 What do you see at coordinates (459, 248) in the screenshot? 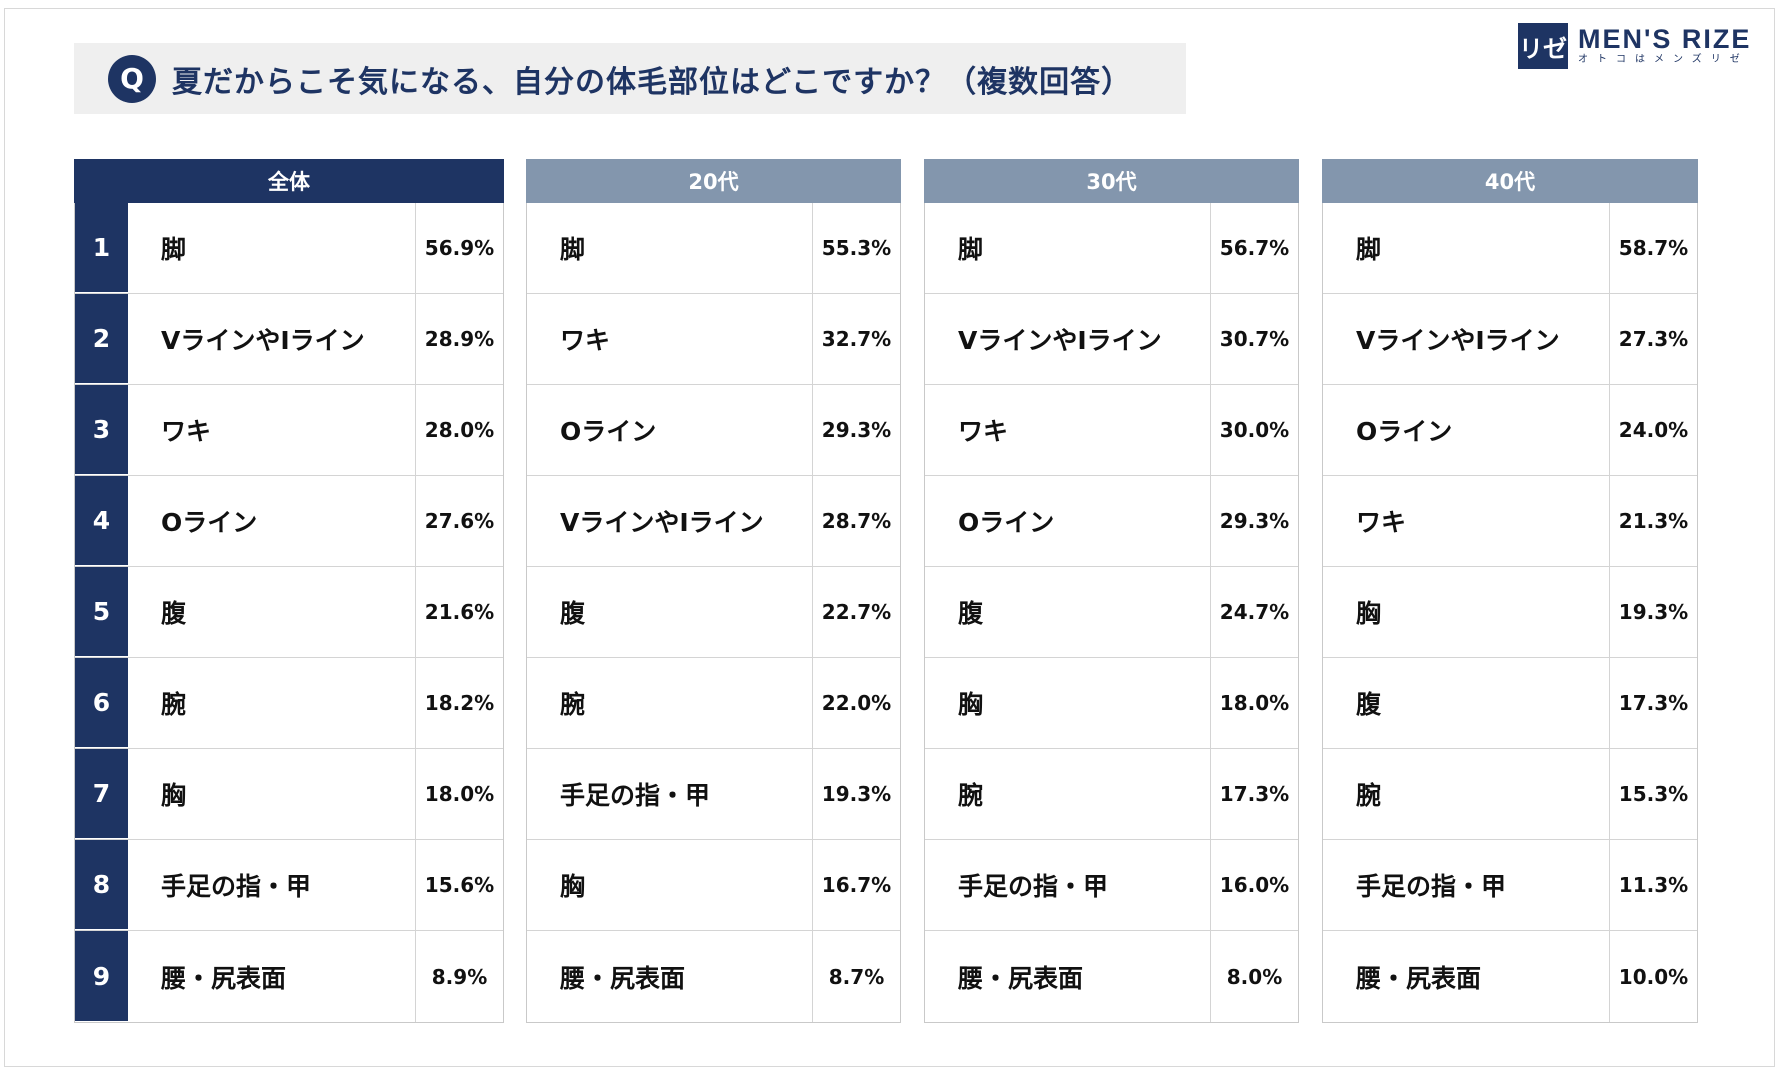
I see `percentage-value: 56.9%` at bounding box center [459, 248].